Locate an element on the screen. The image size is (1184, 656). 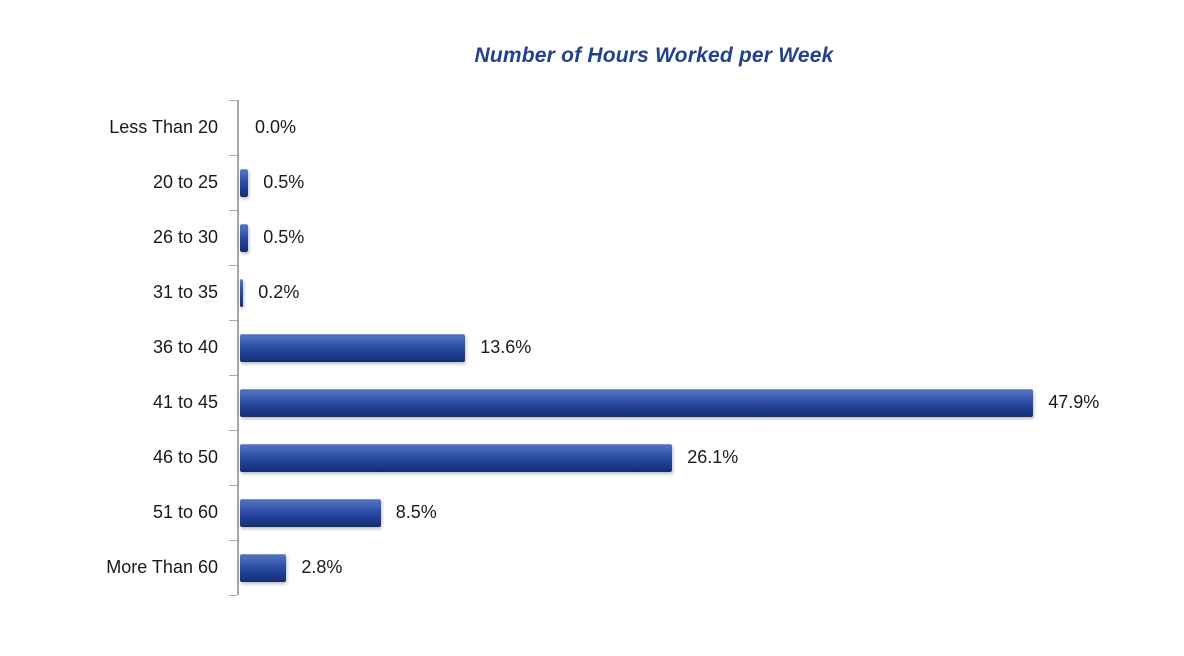
chart-row: Less Than 20 0.0% is located at coordinates (592, 127).